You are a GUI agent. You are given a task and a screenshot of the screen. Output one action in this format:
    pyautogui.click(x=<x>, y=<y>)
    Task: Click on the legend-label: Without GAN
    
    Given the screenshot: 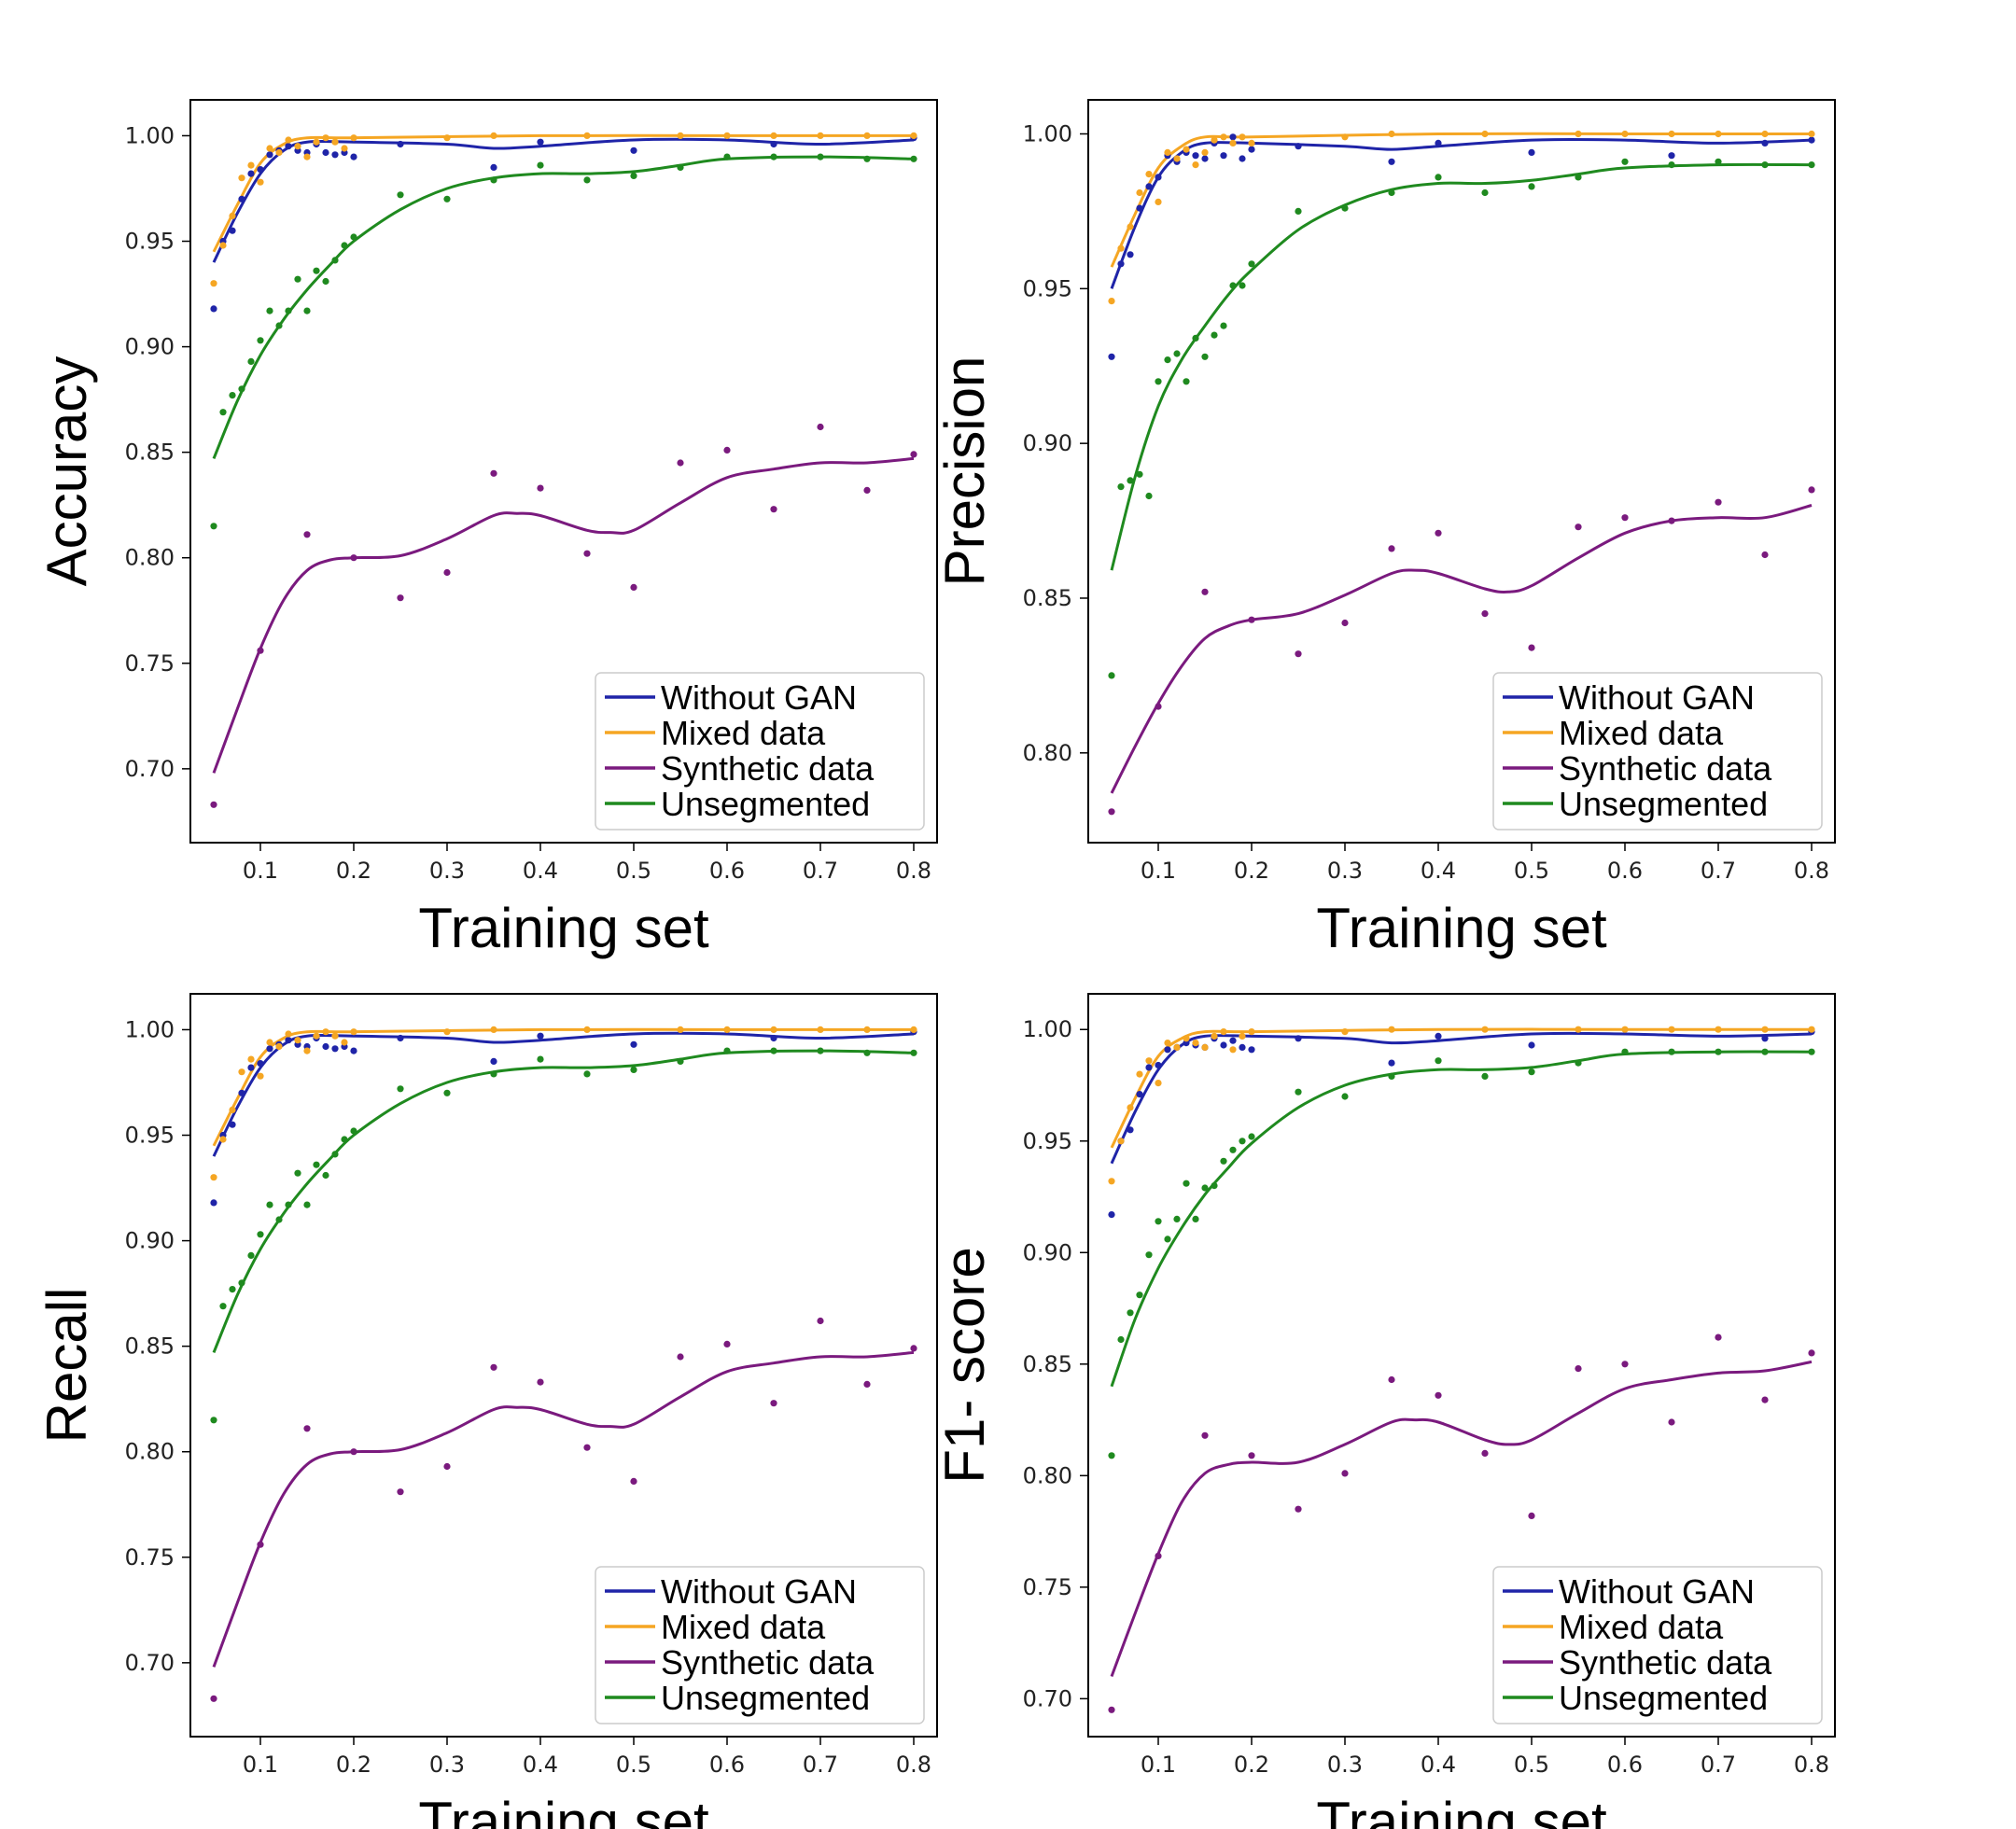 What is the action you would take?
    pyautogui.click(x=759, y=1591)
    